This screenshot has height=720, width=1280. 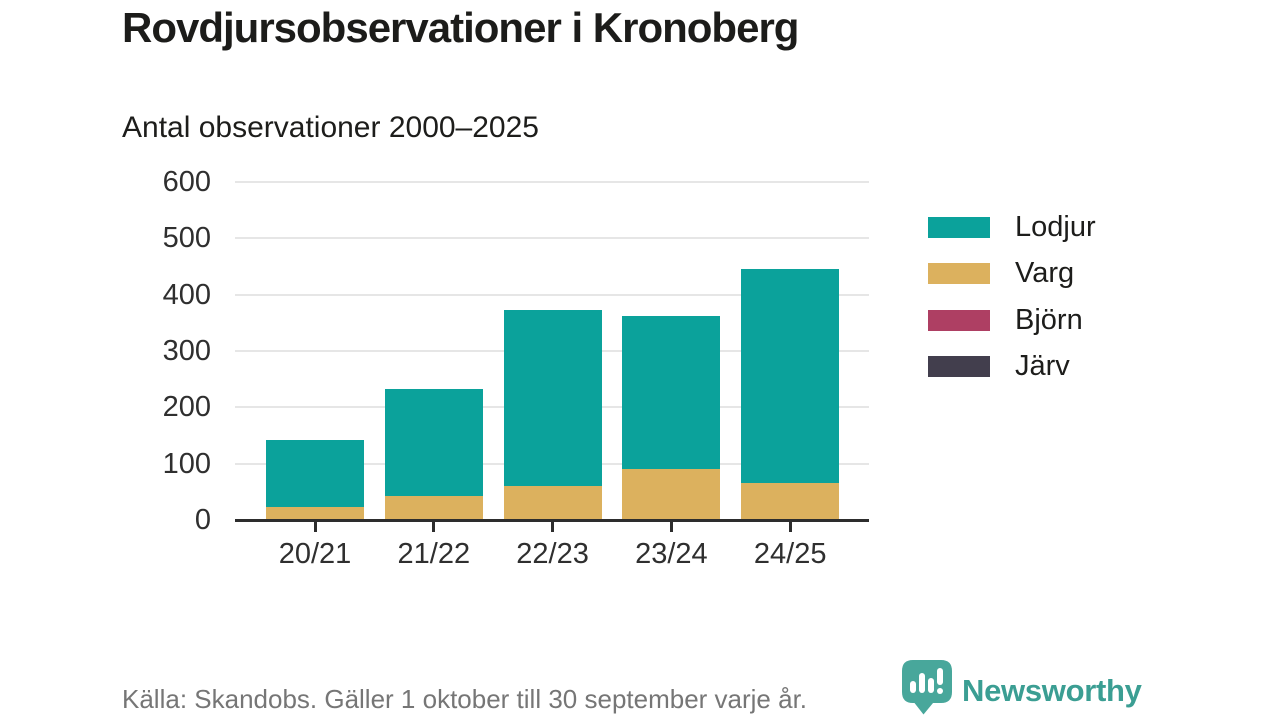 I want to click on bar-24/25, so click(x=790, y=351).